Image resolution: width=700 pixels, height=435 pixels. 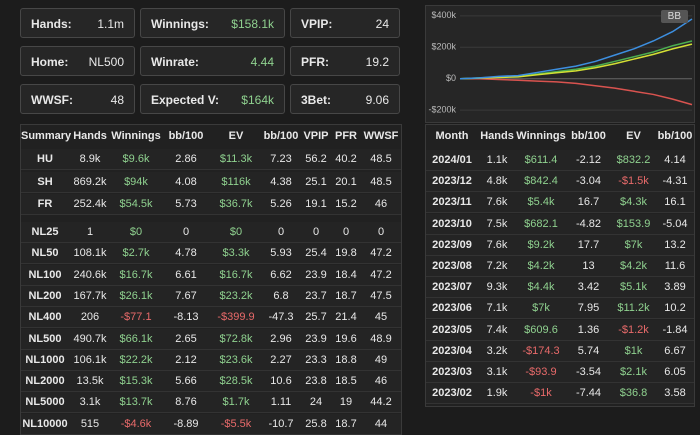 I want to click on table-cell: 2023/05, so click(x=452, y=329).